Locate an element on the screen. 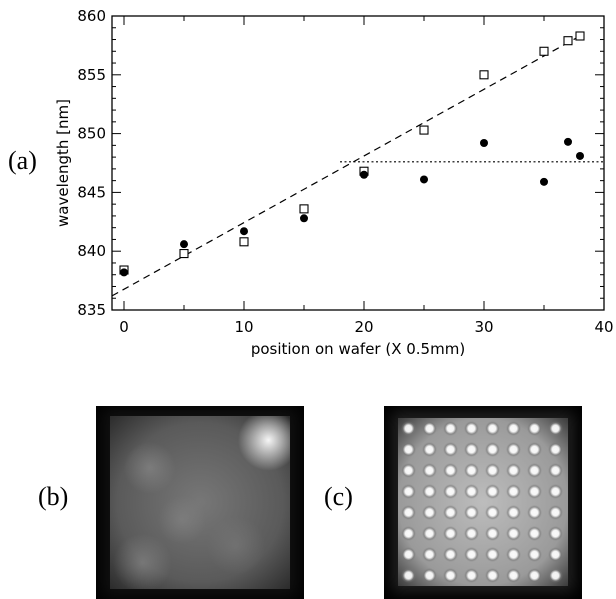 This screenshot has width=616, height=599. y-tick-label: 845 is located at coordinates (91, 192).